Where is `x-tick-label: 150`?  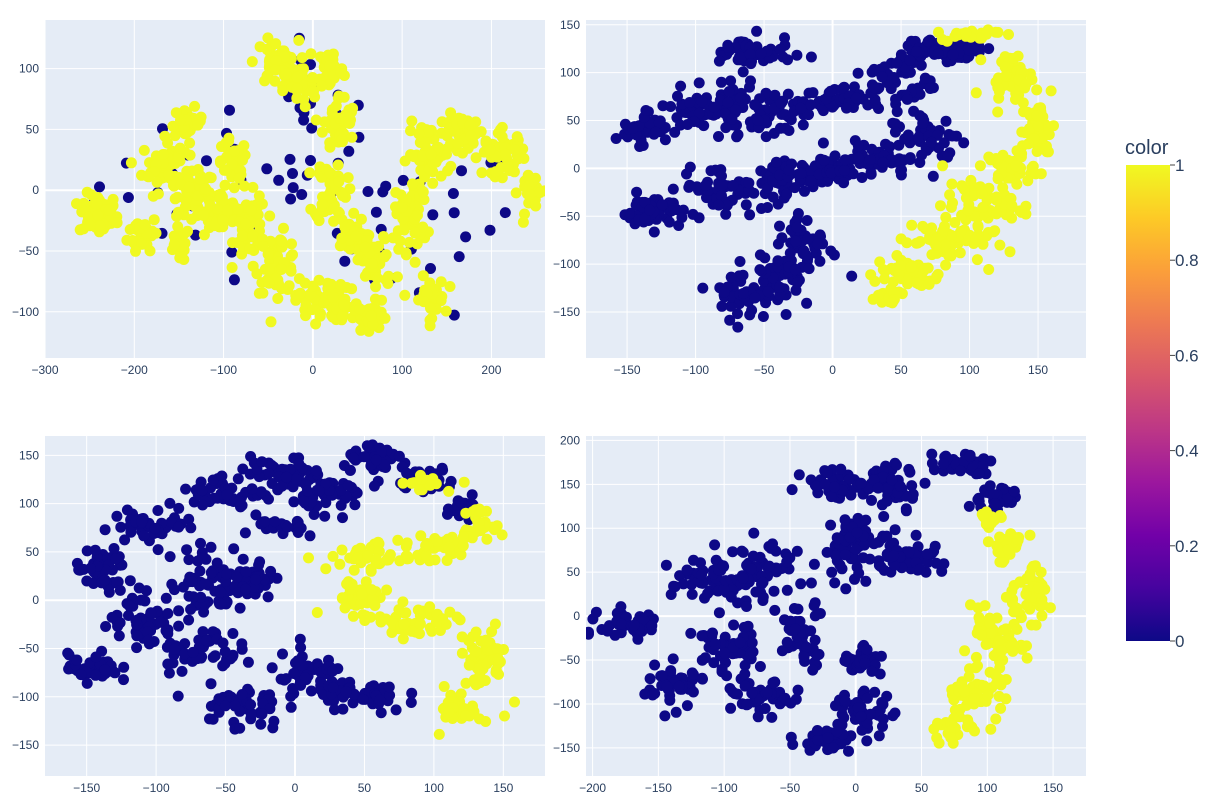
x-tick-label: 150 is located at coordinates (1053, 788).